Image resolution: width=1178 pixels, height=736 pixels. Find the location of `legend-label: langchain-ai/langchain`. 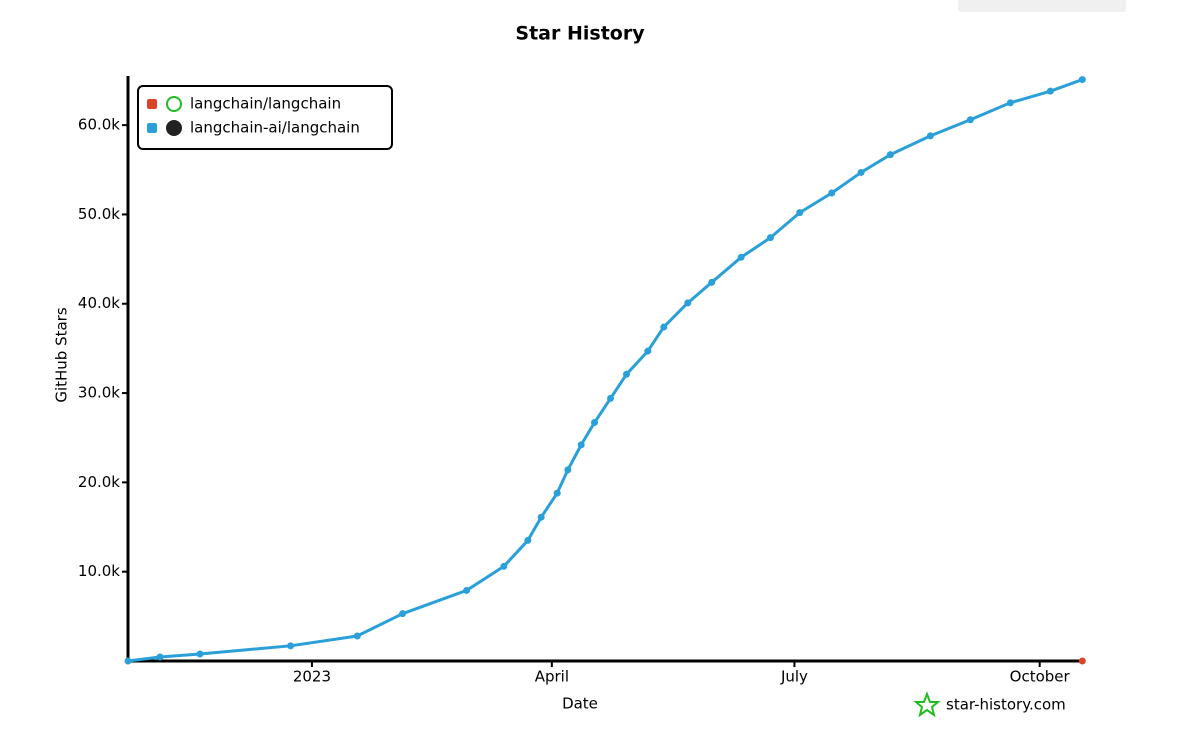

legend-label: langchain-ai/langchain is located at coordinates (275, 128).